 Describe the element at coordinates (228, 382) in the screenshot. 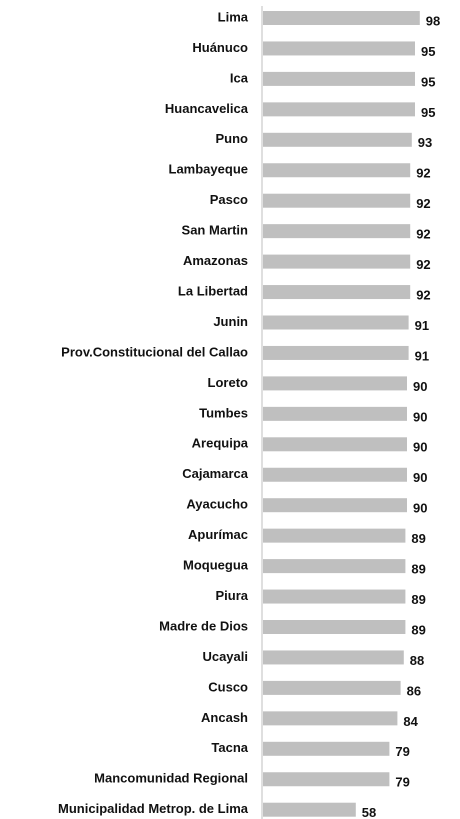

I see `category-label: Loreto` at that location.